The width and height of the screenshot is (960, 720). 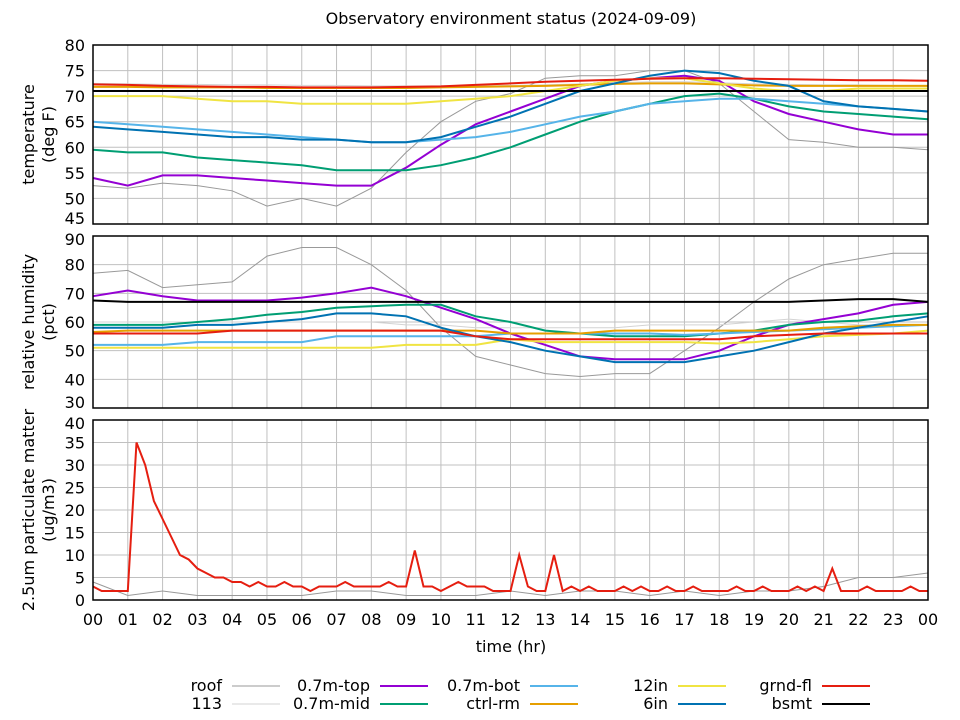 I want to click on x-tick-label: 13, so click(x=545, y=619).